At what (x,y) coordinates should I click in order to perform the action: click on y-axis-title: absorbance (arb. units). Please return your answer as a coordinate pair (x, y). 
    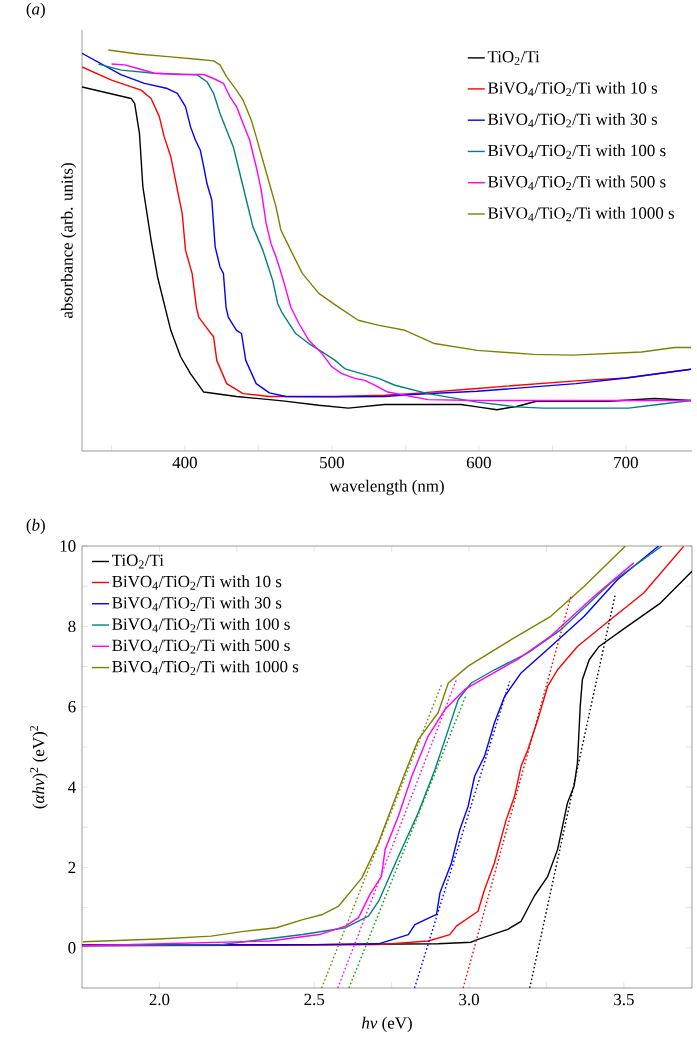
    Looking at the image, I should click on (68, 240).